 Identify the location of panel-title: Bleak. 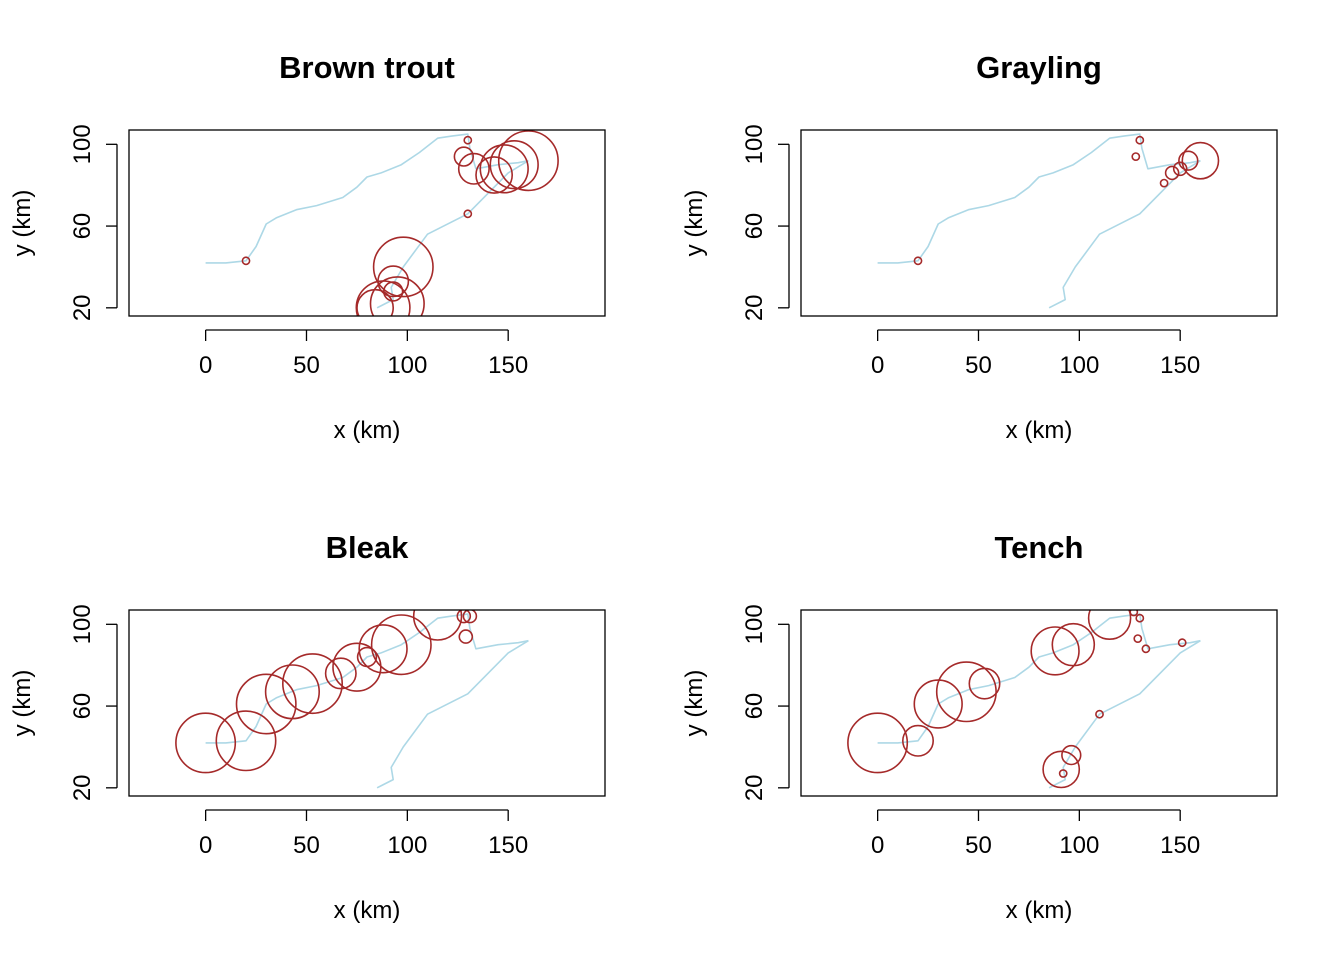
(367, 547).